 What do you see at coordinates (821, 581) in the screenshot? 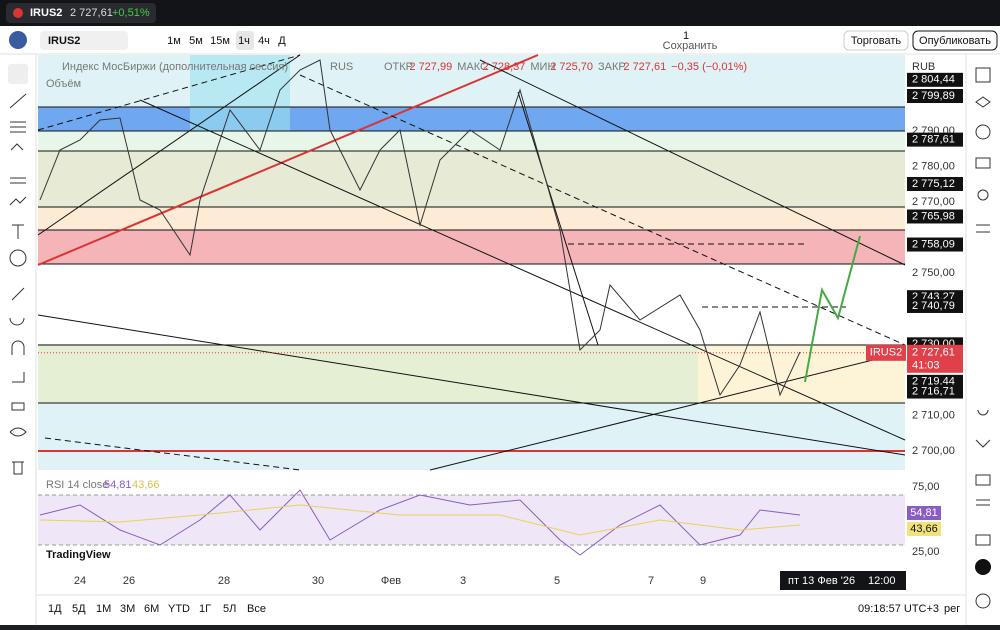
I see `crosshair-date: пт 13 Фев '26` at bounding box center [821, 581].